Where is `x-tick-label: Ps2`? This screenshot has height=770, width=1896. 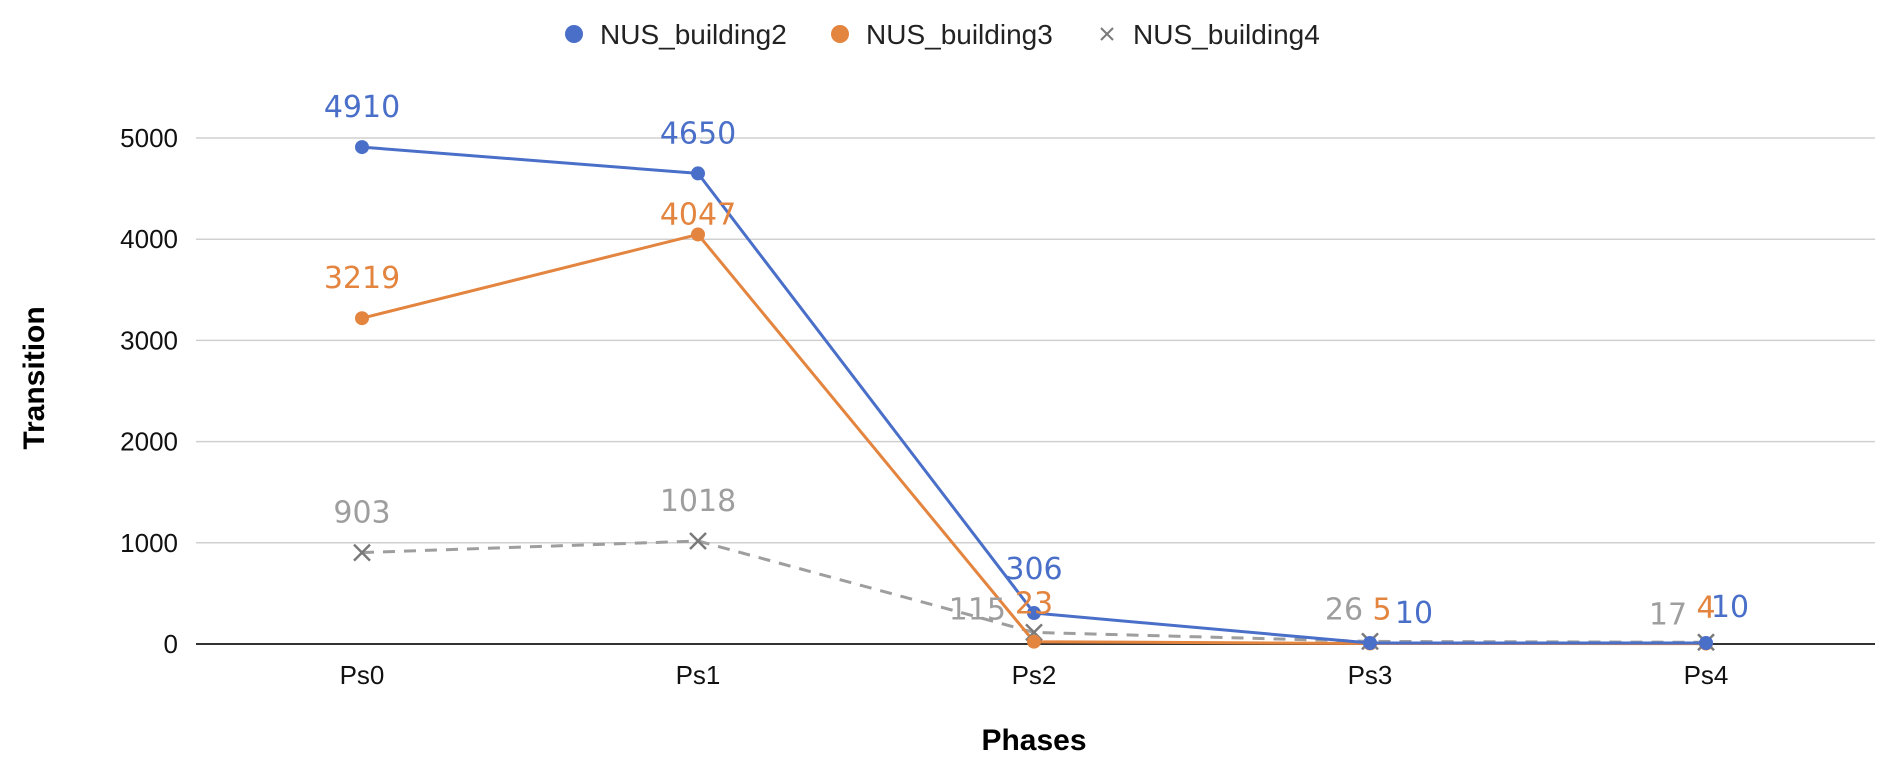 x-tick-label: Ps2 is located at coordinates (1034, 675).